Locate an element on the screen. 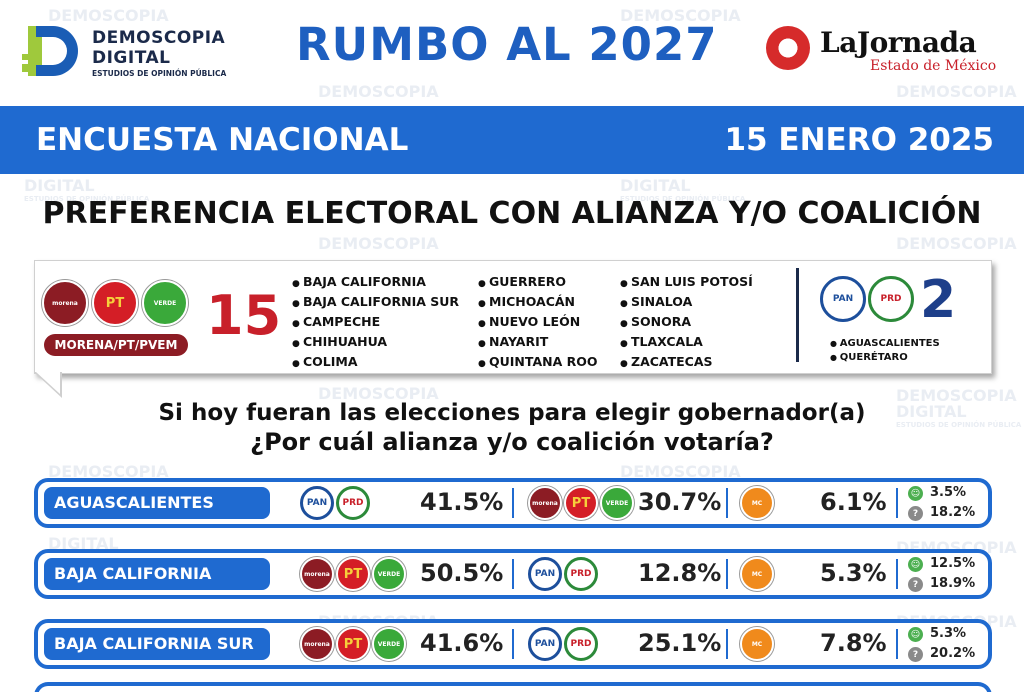 This screenshot has height=692, width=1024. state-item: QUINTANA ROO is located at coordinates (537, 363).